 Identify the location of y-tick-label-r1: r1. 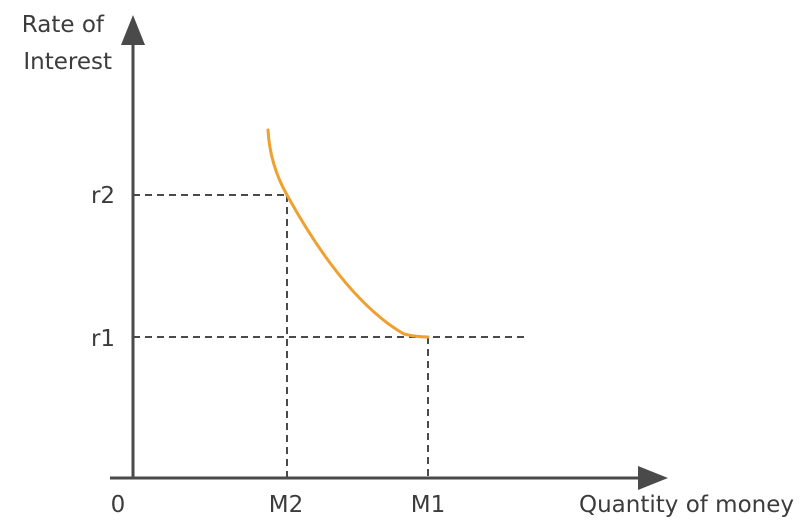
(103, 339).